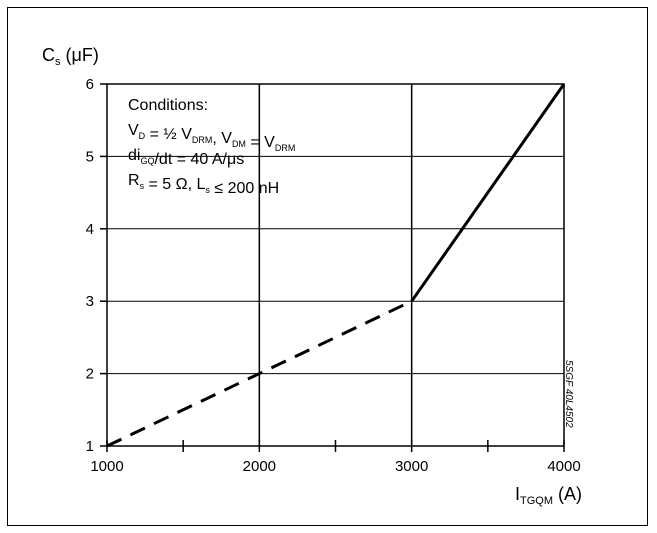 The image size is (657, 533). Describe the element at coordinates (90, 374) in the screenshot. I see `y-tick-label: 2` at that location.